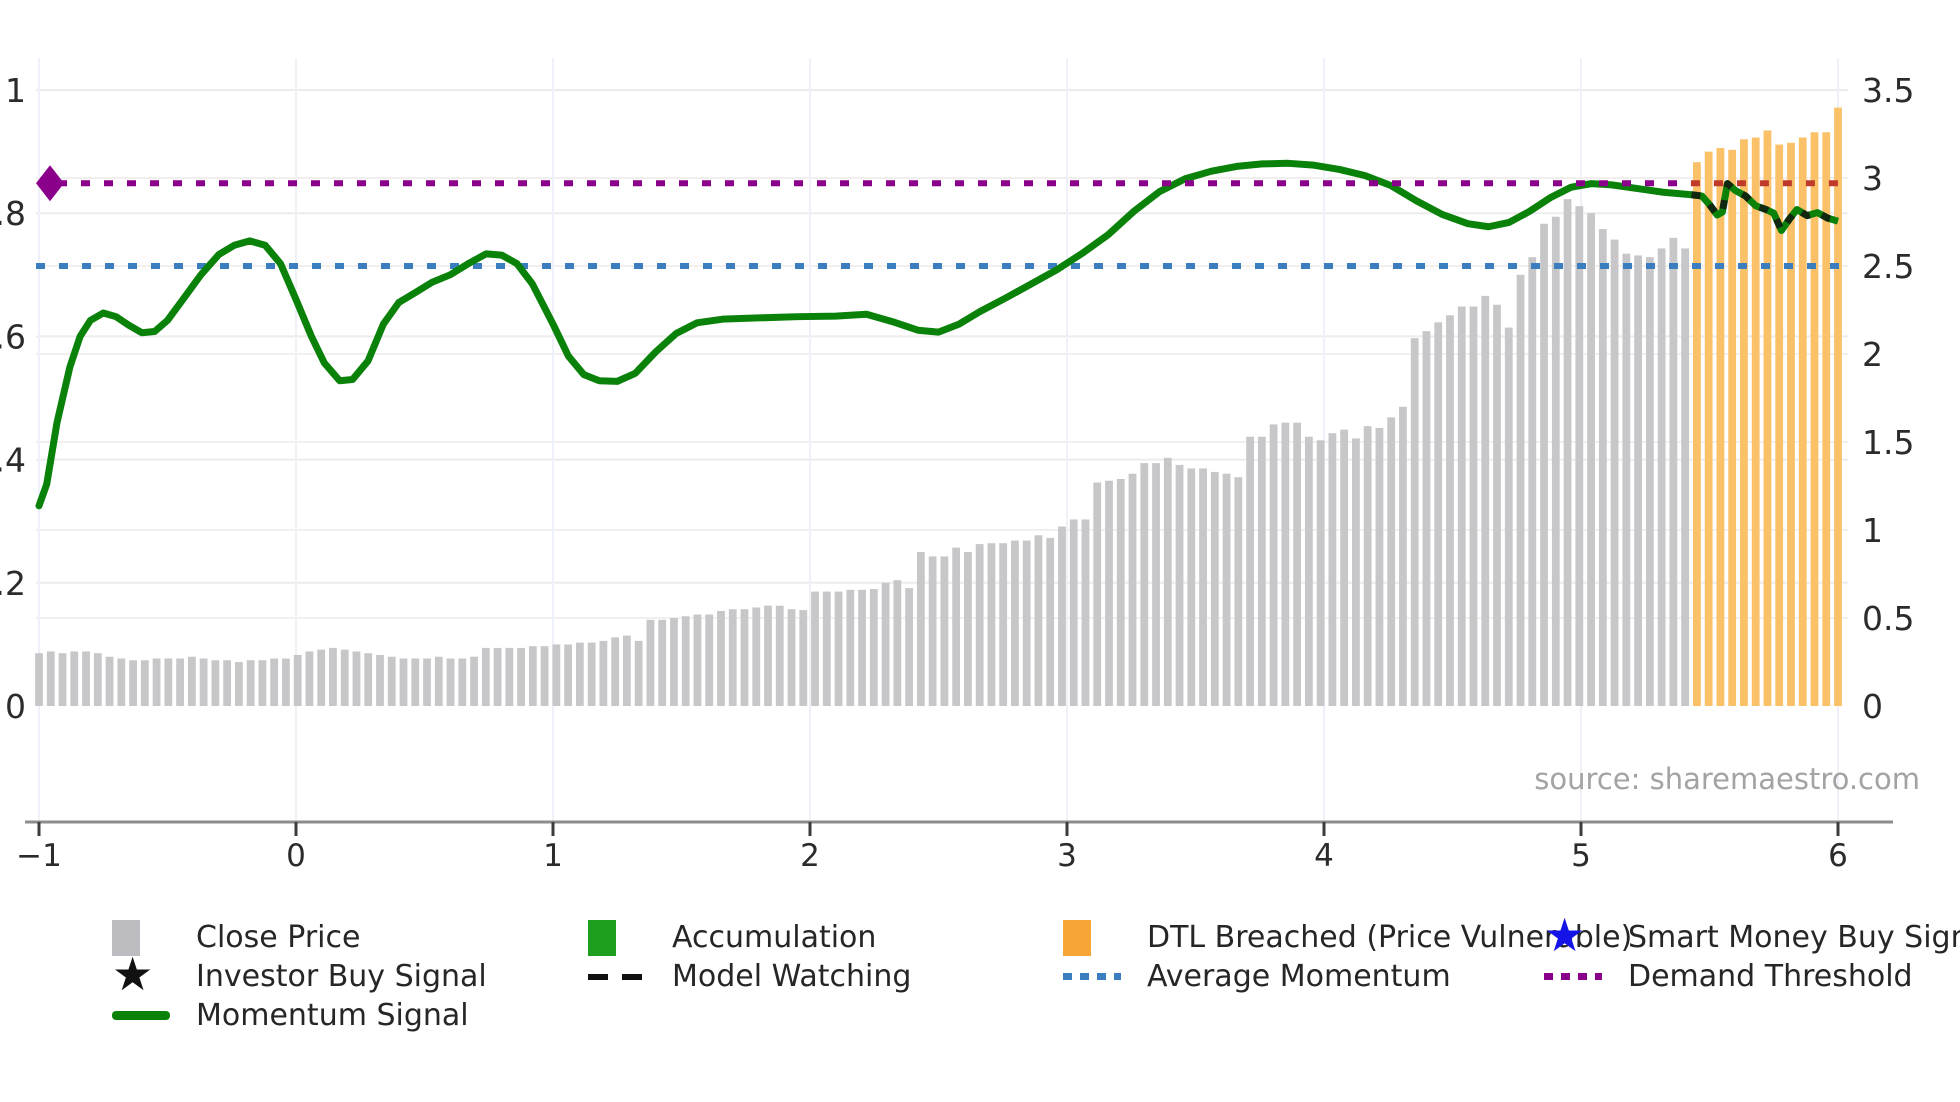  Describe the element at coordinates (1872, 530) in the screenshot. I see `y-right-tick-label: 1` at that location.